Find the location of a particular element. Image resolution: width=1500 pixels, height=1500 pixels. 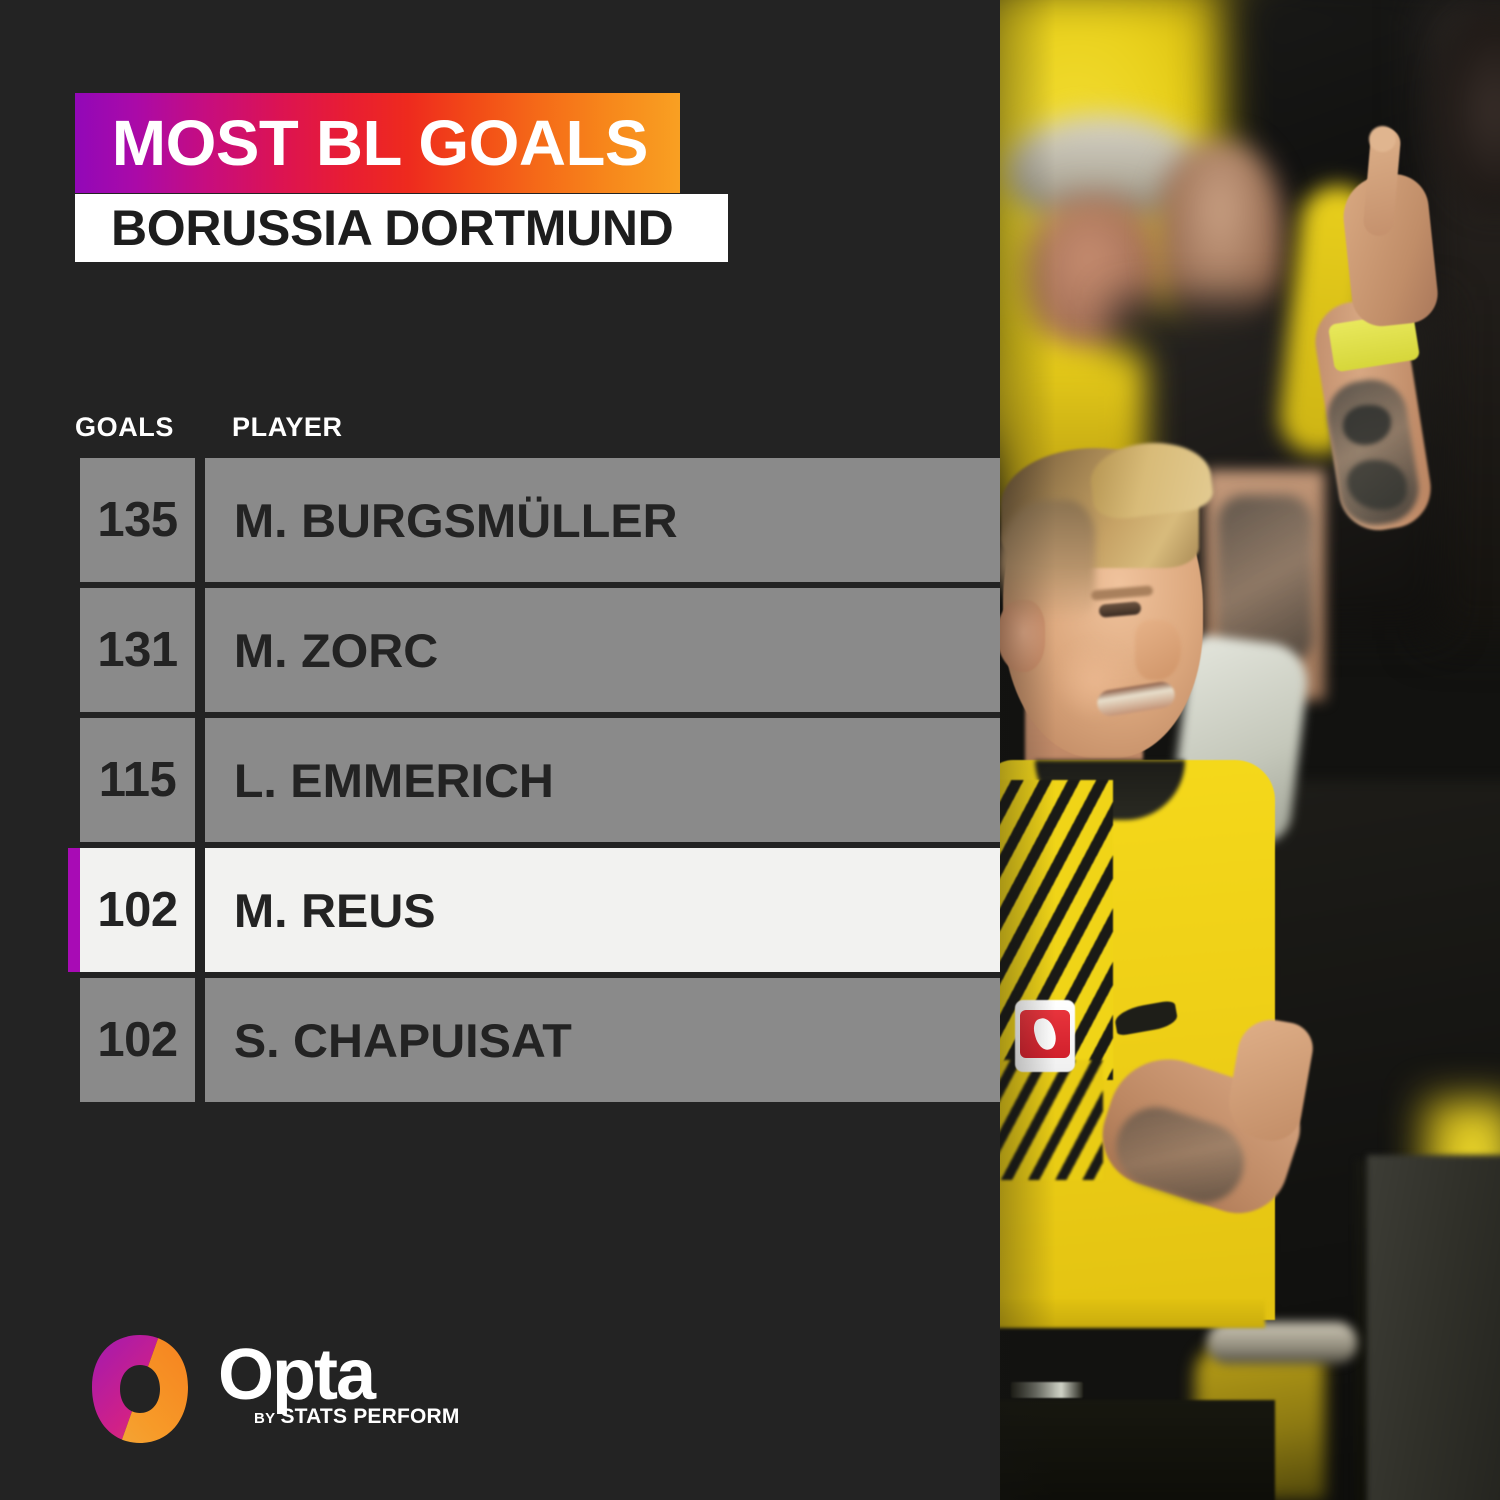

opta-wordmark: Opta is located at coordinates (297, 1375).